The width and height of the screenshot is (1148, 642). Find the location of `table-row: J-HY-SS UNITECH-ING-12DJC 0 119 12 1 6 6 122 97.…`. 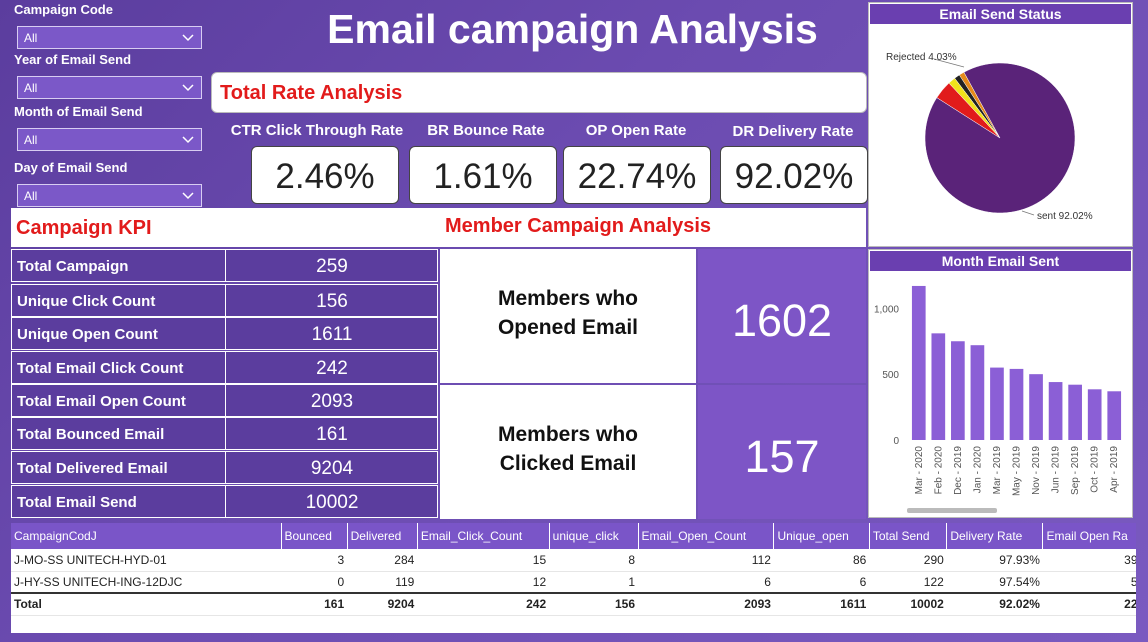

table-row: J-HY-SS UNITECH-ING-12DJC 0 119 12 1 6 6 122 97.… is located at coordinates (573, 582).